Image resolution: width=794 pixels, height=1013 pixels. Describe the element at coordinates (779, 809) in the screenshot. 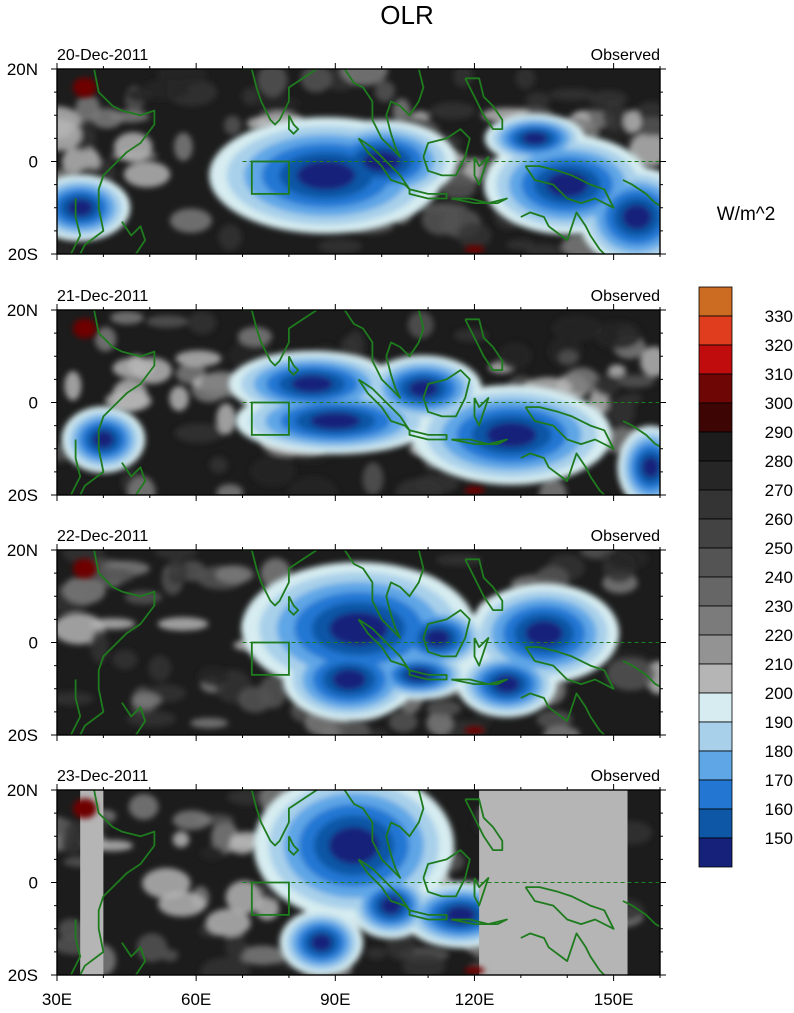

I see `colorbar-tick-label: 160` at that location.